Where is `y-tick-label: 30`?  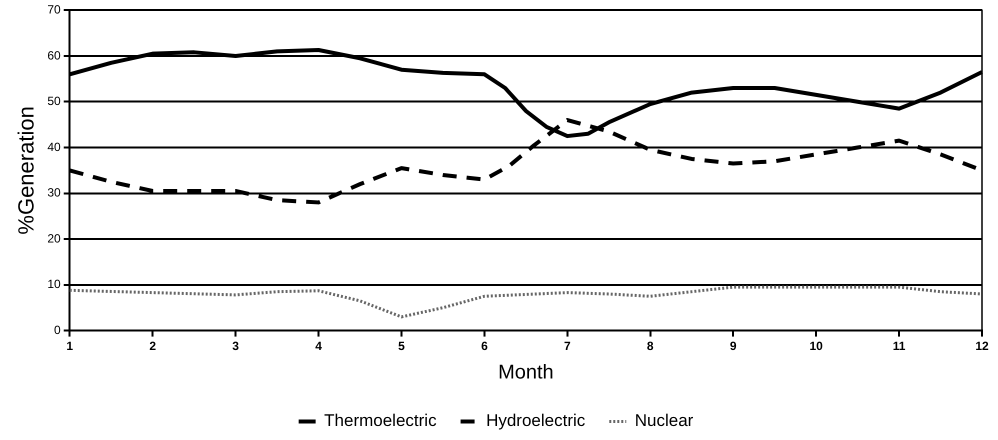 y-tick-label: 30 is located at coordinates (54, 193).